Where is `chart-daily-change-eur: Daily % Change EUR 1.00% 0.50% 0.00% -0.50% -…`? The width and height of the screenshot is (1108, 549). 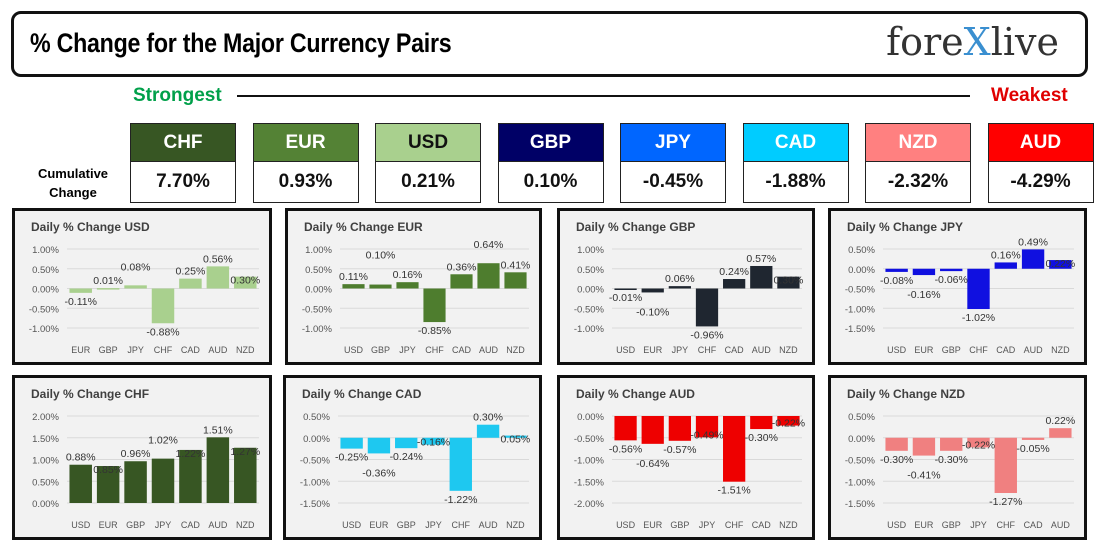
chart-daily-change-eur: Daily % Change EUR 1.00% 0.50% 0.00% -0.50% -… is located at coordinates (413, 286).